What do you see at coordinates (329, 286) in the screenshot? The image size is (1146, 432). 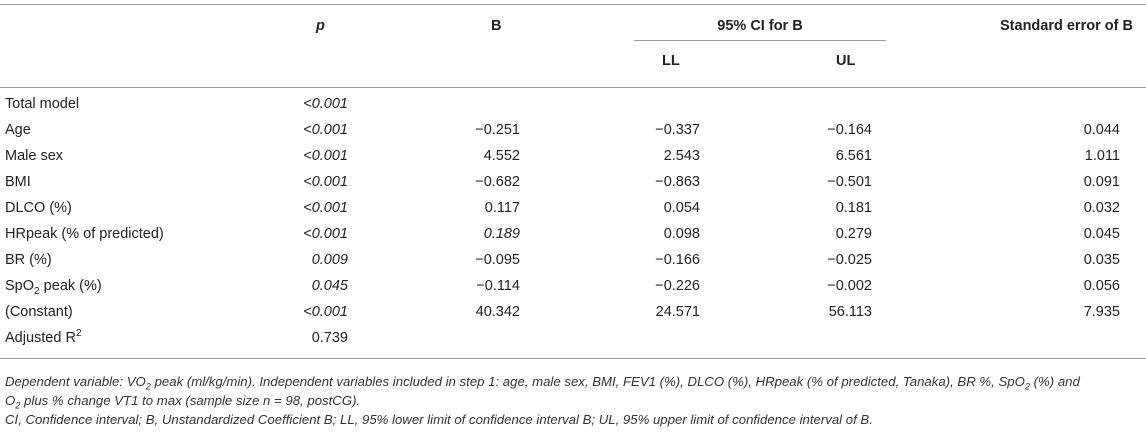 I see `cell-p: 0.045` at bounding box center [329, 286].